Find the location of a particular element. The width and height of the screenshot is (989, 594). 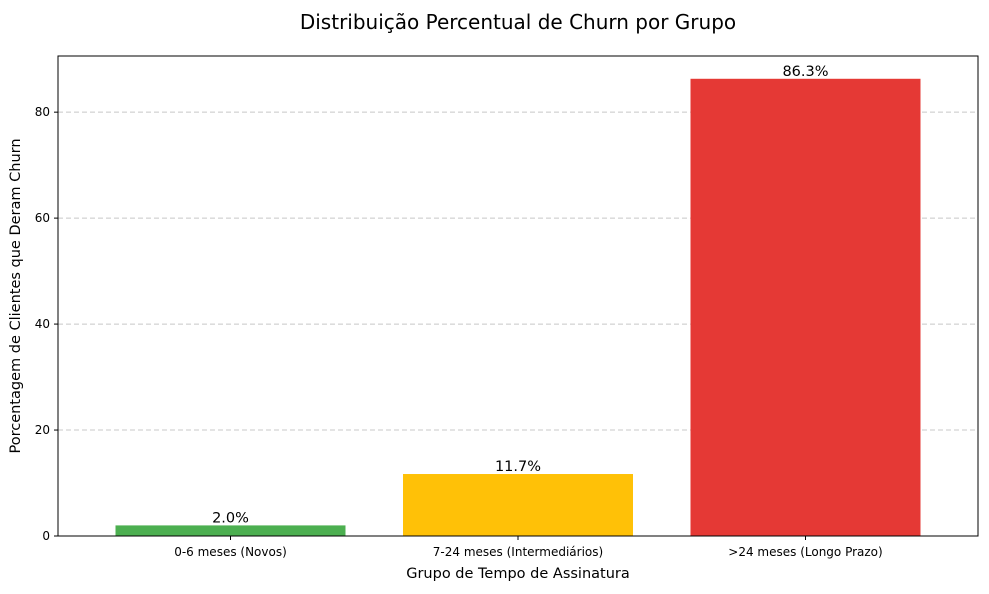

y-axis-label: Porcentagem de Clientes que Deram Churn is located at coordinates (16, 295).